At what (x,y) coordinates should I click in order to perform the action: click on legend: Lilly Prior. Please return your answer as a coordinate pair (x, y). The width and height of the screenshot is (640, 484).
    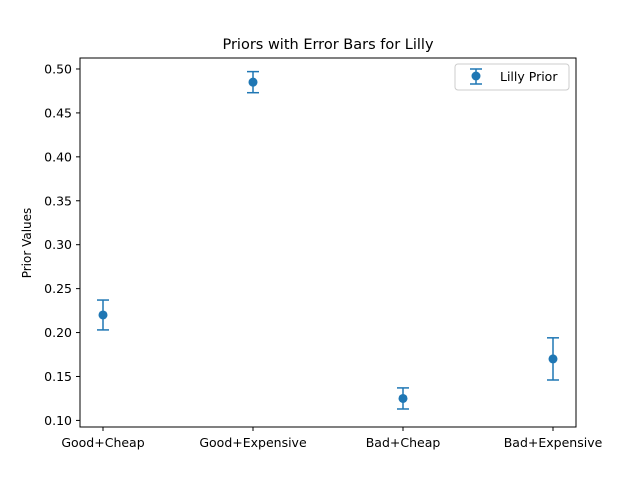
    Looking at the image, I should click on (512, 77).